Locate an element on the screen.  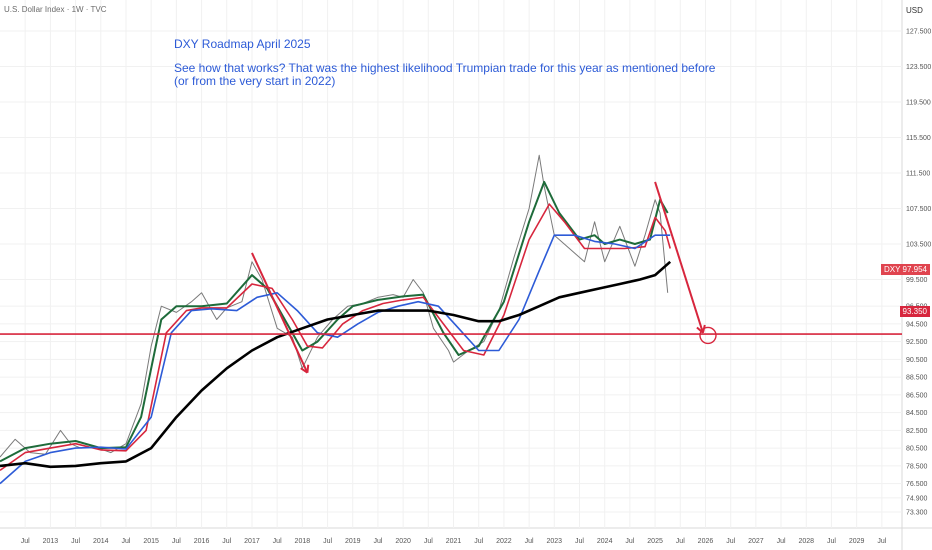
x-tick-label: 2029 is located at coordinates (857, 541).